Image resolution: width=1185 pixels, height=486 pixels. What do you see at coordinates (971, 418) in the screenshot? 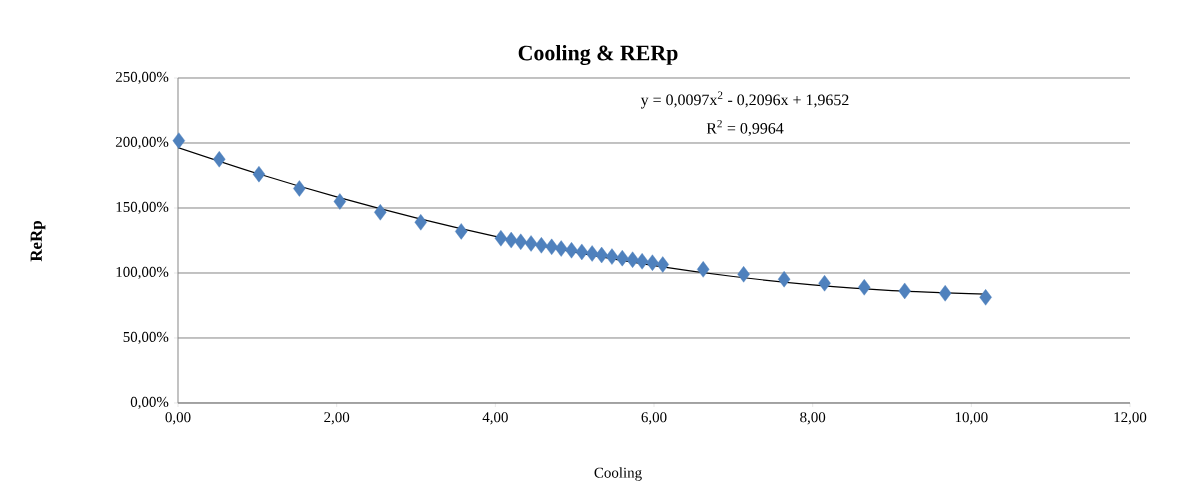
I see `x-tick-label: 10,00` at bounding box center [971, 418].